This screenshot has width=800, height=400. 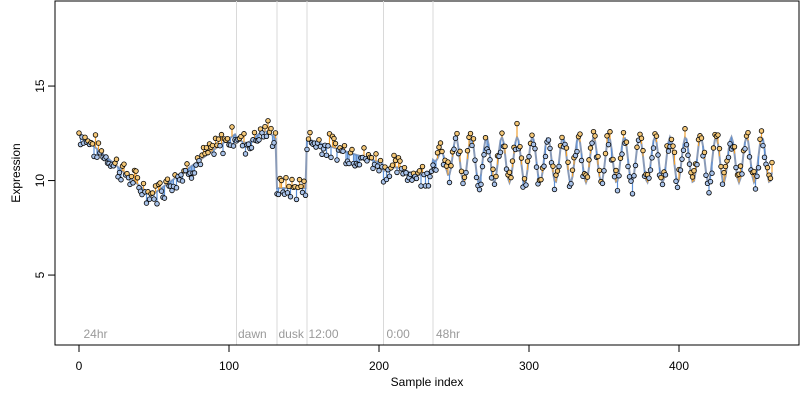 What do you see at coordinates (679, 366) in the screenshot?
I see `x-tick-label: 400` at bounding box center [679, 366].